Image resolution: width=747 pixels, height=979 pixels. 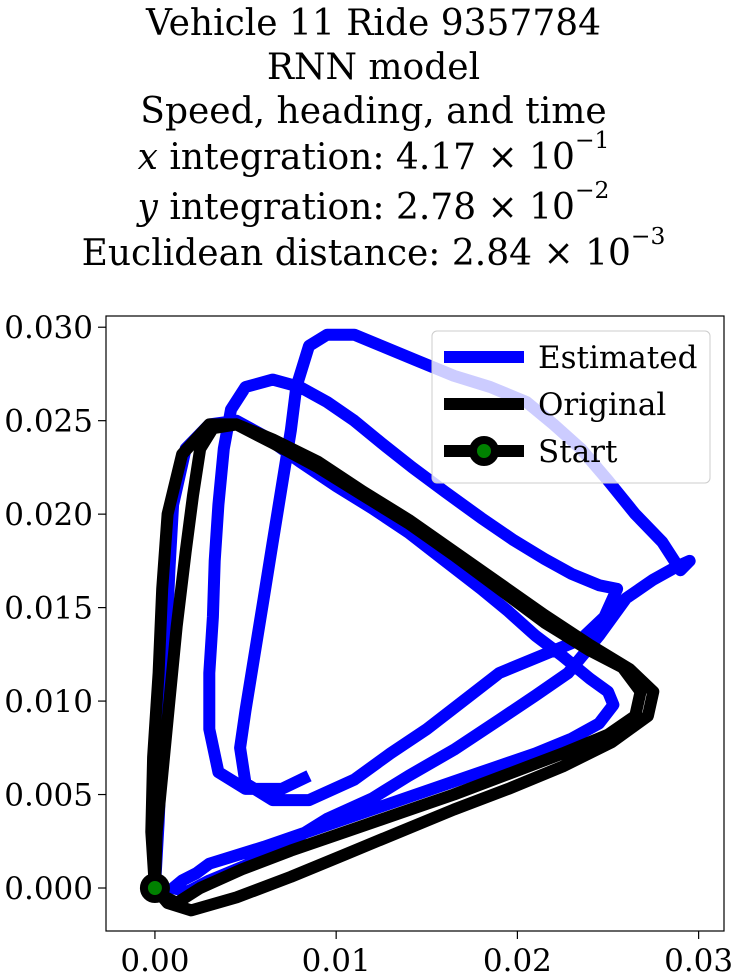 I want to click on title-y-var: y, so click(x=147, y=207).